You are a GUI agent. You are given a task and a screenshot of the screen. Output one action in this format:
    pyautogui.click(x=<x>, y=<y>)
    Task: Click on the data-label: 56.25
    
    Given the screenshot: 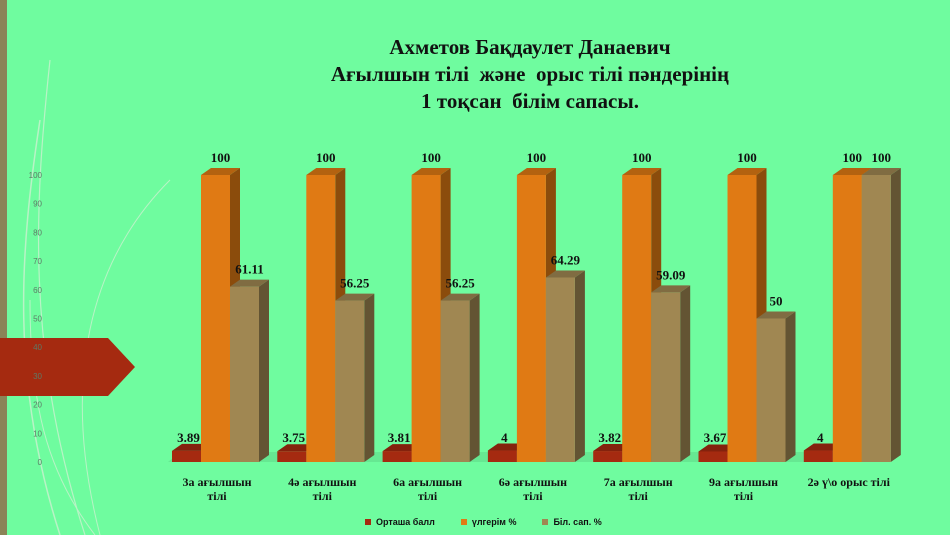 What is the action you would take?
    pyautogui.click(x=460, y=283)
    